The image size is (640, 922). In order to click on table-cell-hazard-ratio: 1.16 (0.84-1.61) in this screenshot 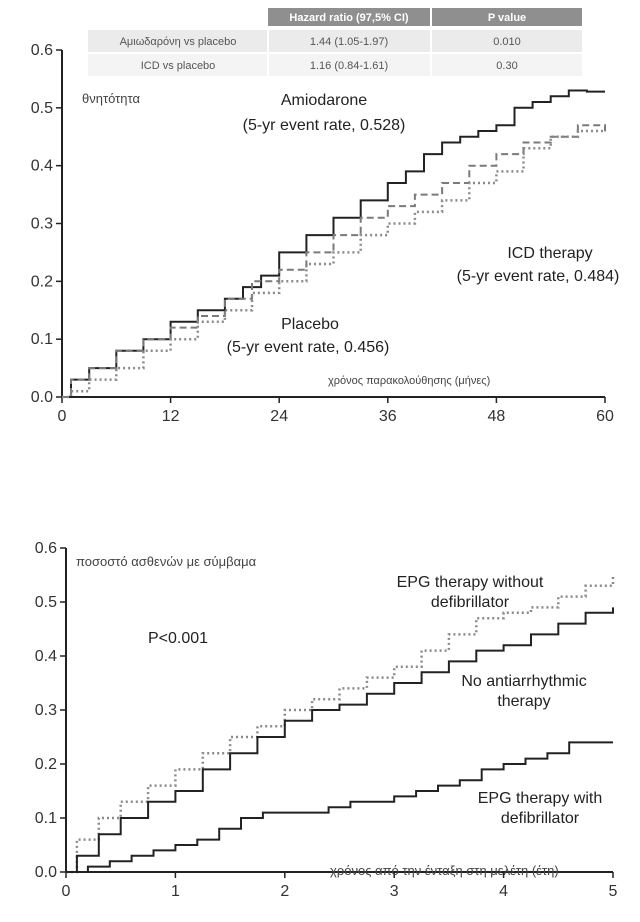, I will do `click(349, 66)`.